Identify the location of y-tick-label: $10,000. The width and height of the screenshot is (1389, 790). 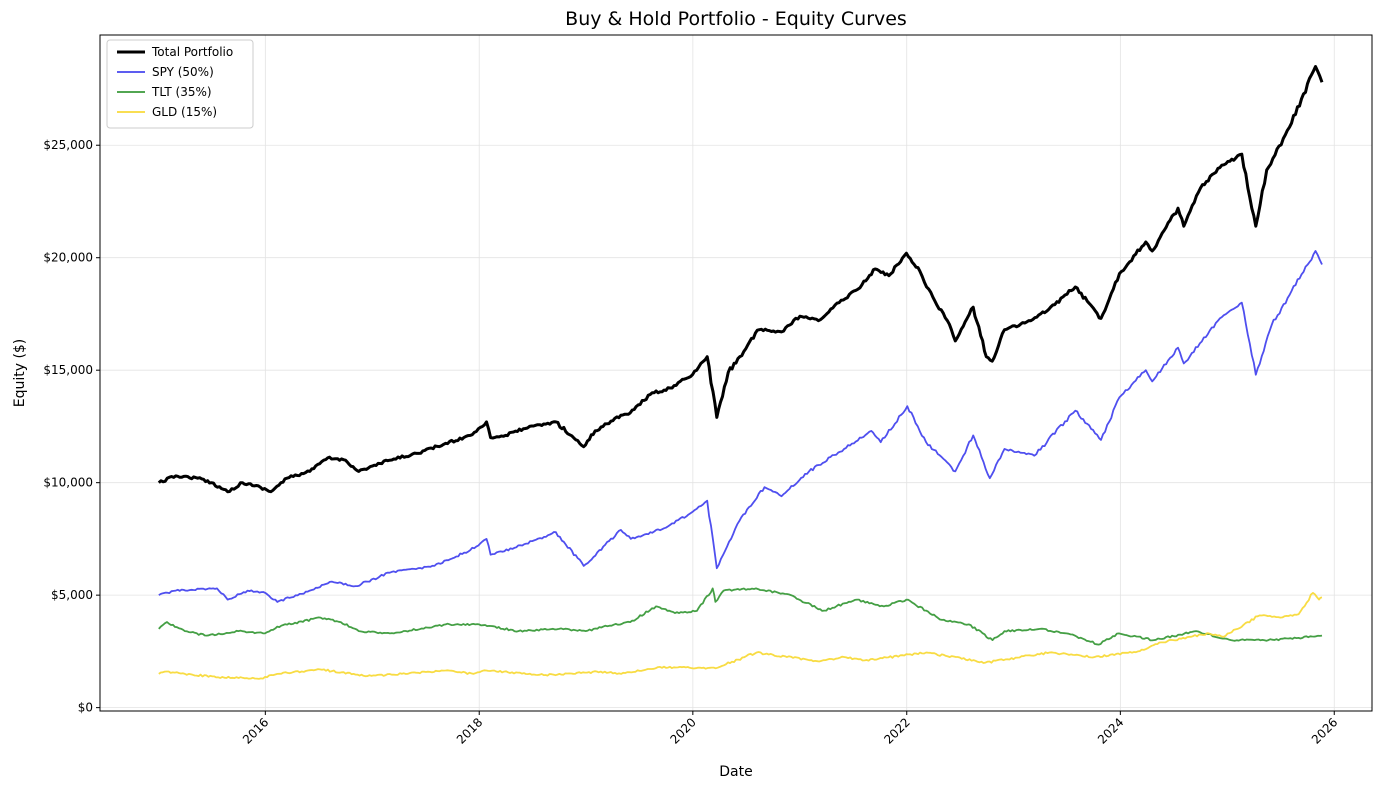
(68, 483).